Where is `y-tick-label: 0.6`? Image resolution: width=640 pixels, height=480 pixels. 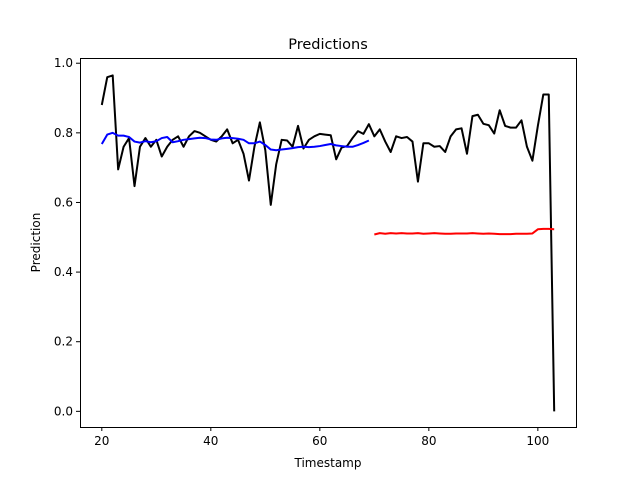
y-tick-label: 0.6 is located at coordinates (63, 202).